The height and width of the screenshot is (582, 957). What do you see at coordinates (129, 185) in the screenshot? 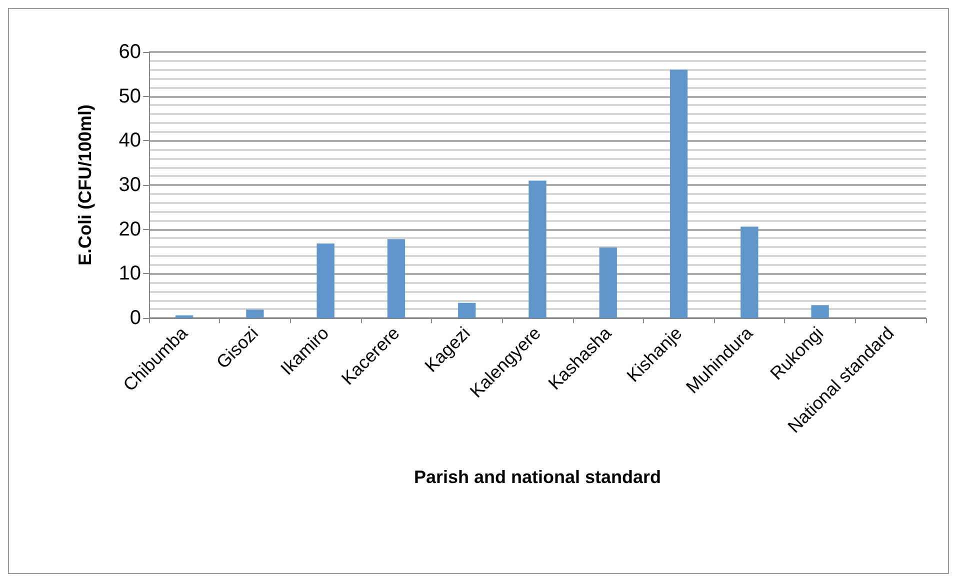
I see `y-tick-label: 30` at bounding box center [129, 185].